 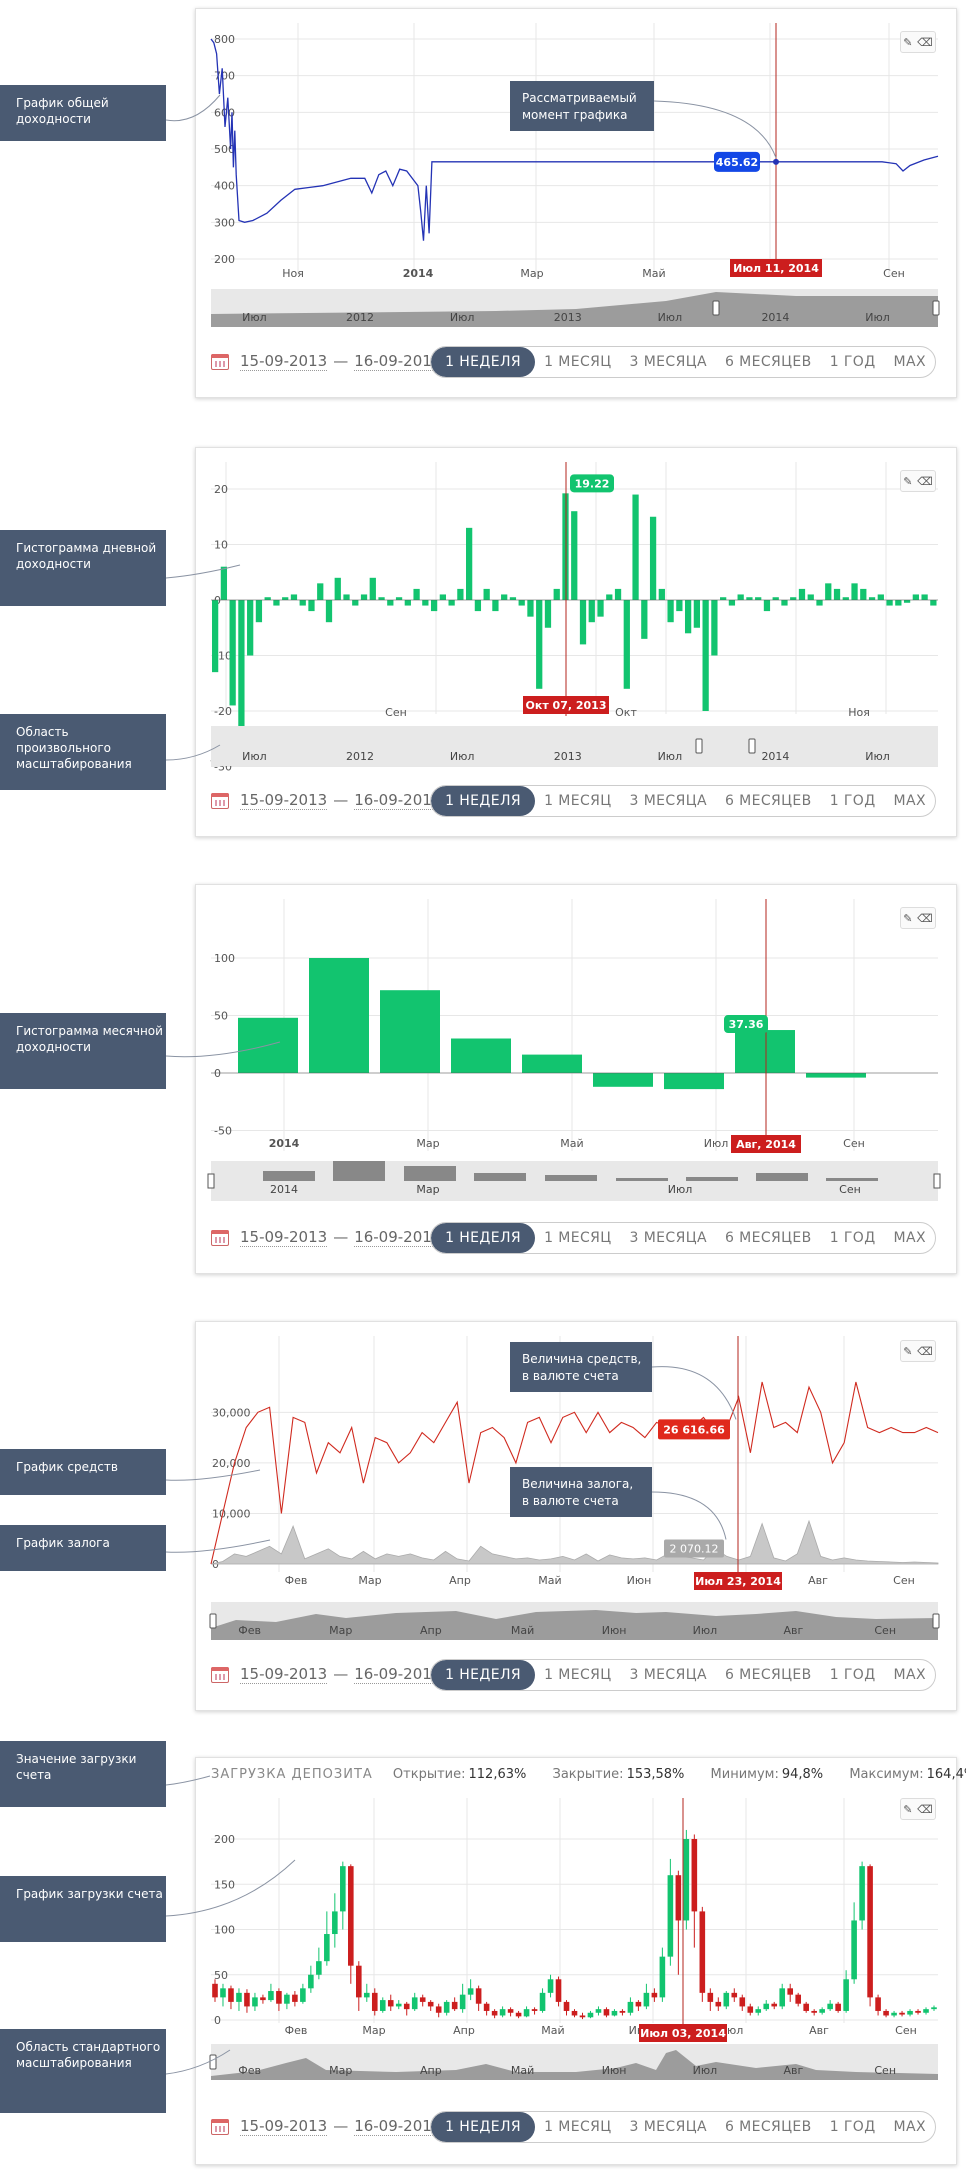 I want to click on date-range: 15-09-2013 — 16-09-2014, so click(x=341, y=1674).